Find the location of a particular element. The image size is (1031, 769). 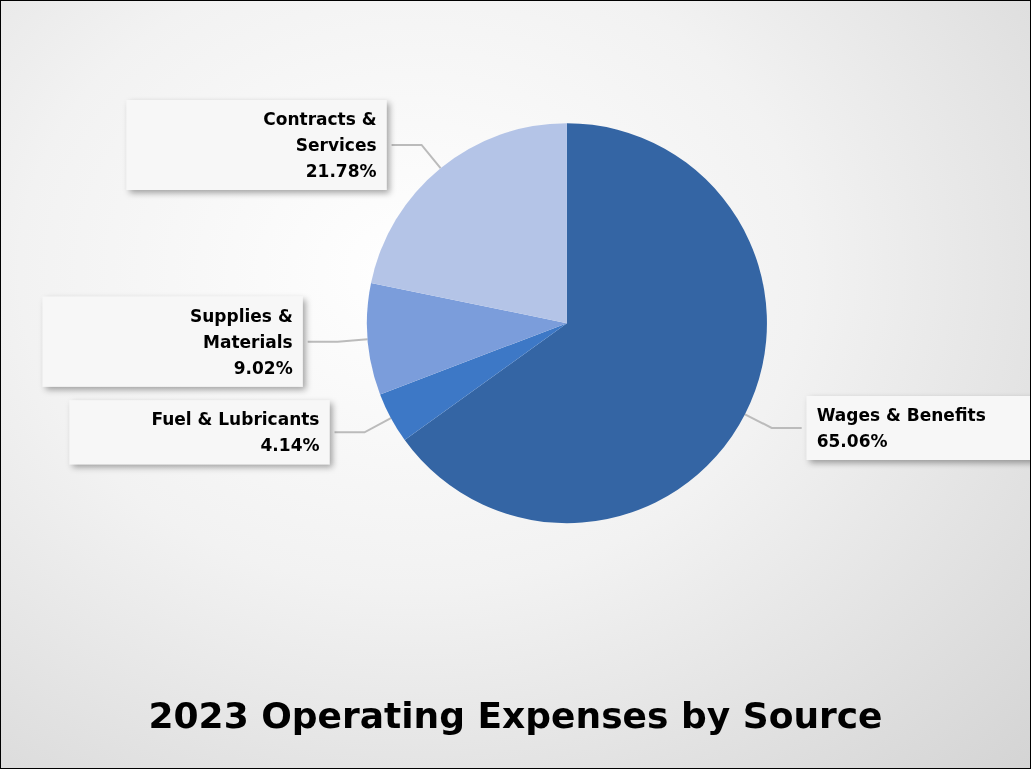

data-label: 9.02% is located at coordinates (263, 367).